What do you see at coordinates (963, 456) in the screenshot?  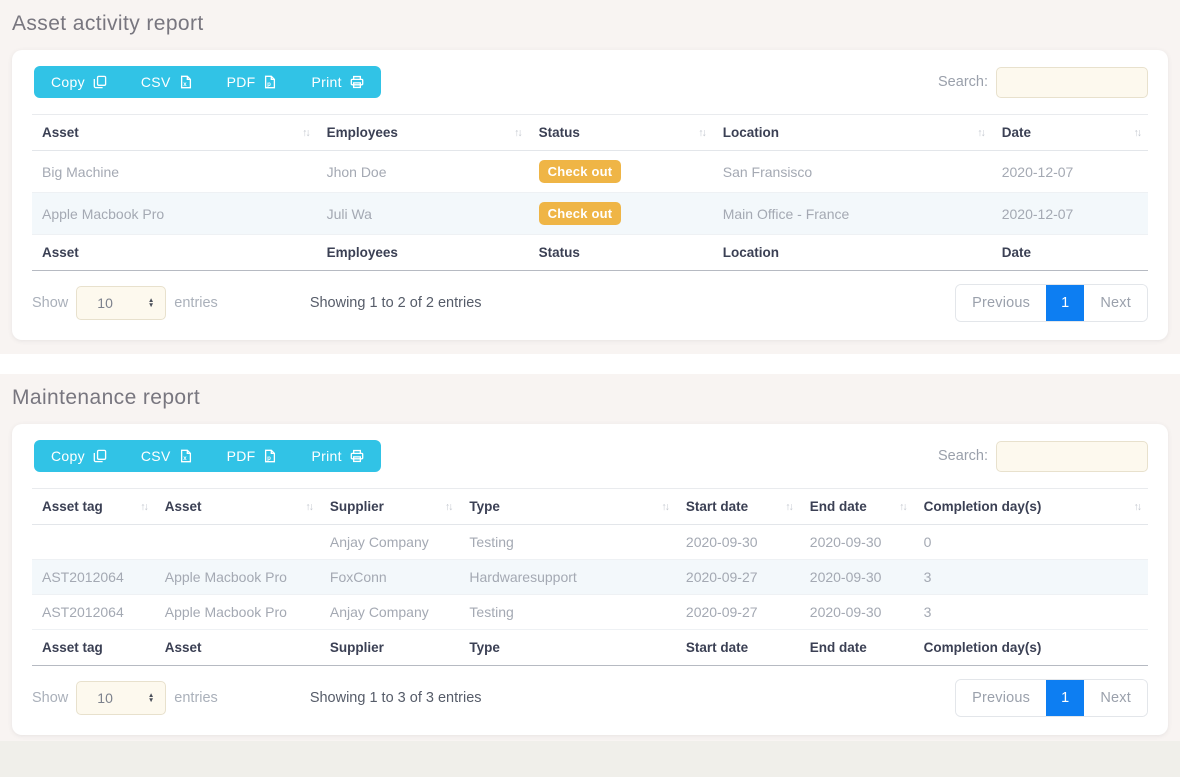 I see `search-label: Search:` at bounding box center [963, 456].